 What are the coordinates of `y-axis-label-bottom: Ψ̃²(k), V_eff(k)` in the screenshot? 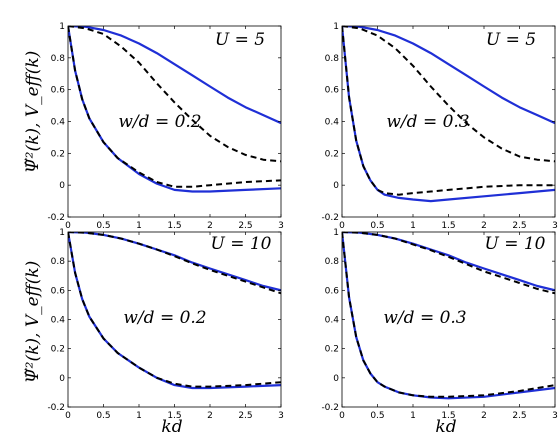 It's located at (33, 322).